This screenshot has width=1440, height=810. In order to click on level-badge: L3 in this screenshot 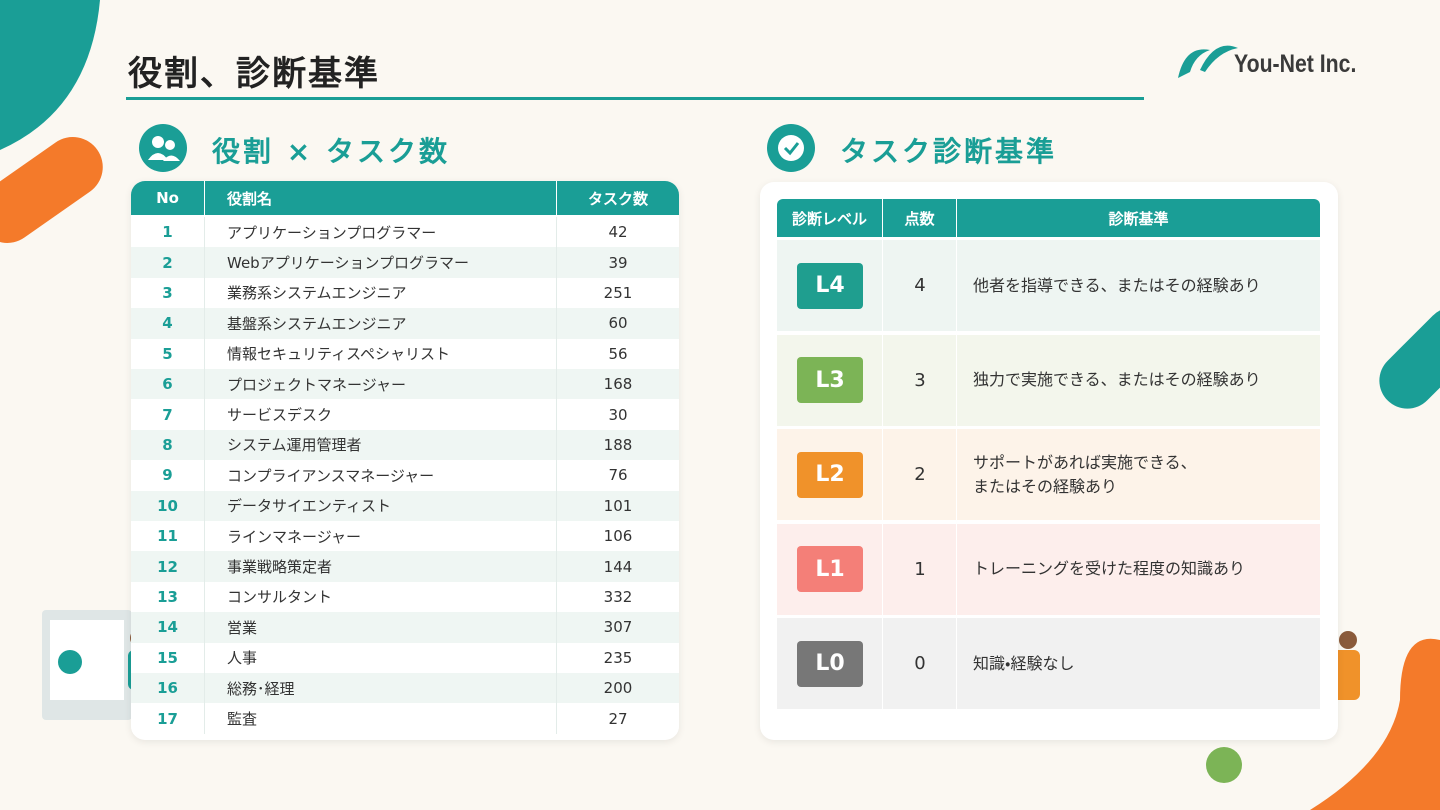, I will do `click(830, 380)`.